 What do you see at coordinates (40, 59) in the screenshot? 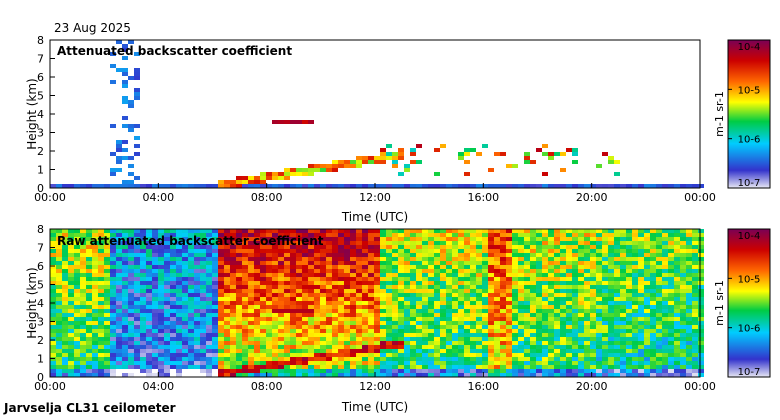
I see `y-tick-label: 7` at bounding box center [40, 59].